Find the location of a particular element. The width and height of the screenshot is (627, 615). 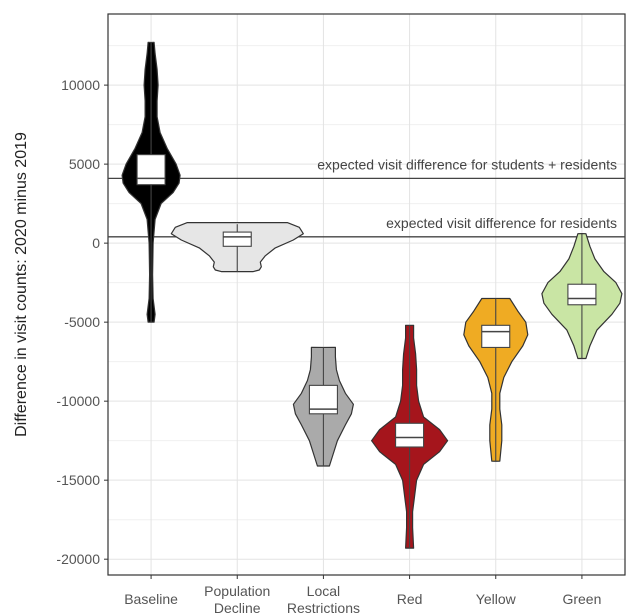

y-tick-label: -5000 is located at coordinates (82, 322).